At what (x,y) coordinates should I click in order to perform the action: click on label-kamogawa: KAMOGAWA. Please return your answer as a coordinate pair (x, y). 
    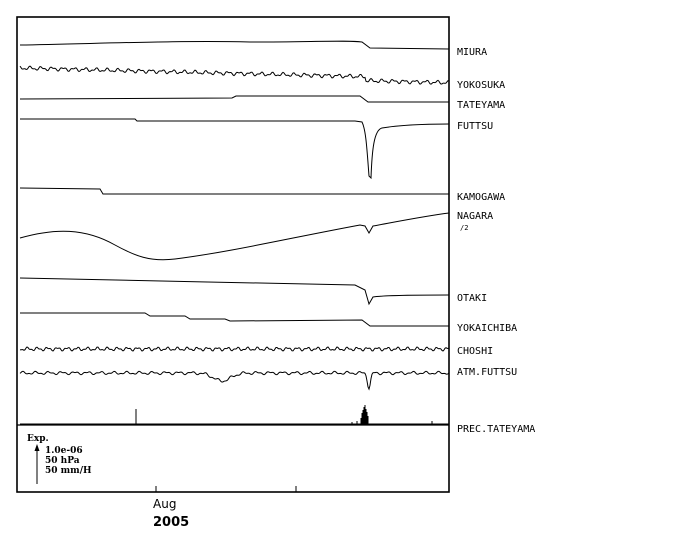
    Looking at the image, I should click on (481, 197).